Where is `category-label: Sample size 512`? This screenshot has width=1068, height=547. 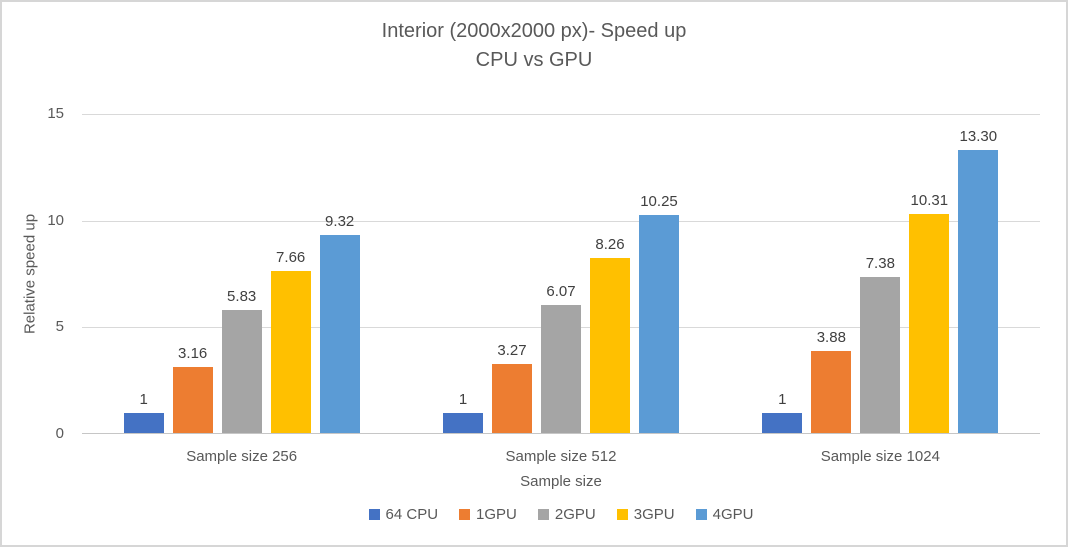
category-label: Sample size 512 is located at coordinates (561, 456).